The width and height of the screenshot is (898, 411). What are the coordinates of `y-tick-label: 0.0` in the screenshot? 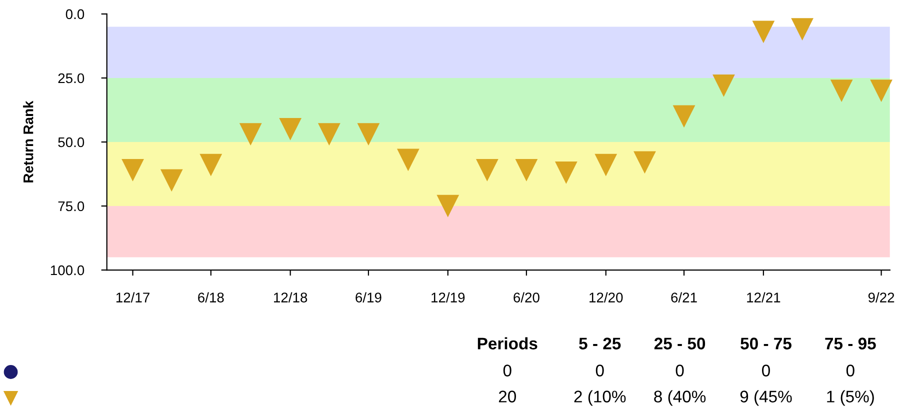 It's located at (75, 14).